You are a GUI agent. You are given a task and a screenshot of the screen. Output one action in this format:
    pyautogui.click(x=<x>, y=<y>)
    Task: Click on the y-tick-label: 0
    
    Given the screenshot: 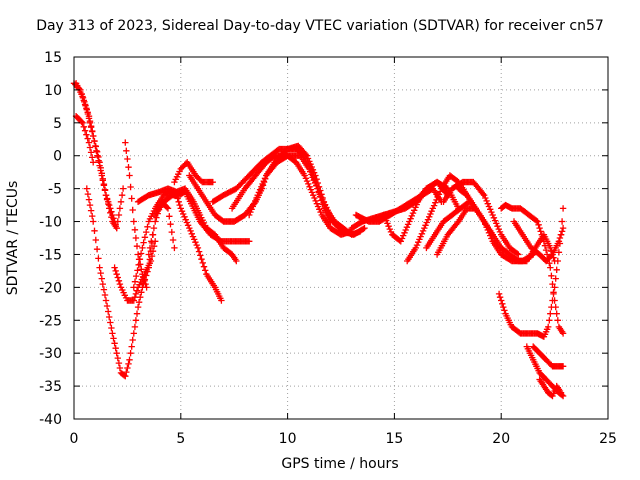 What is the action you would take?
    pyautogui.click(x=57, y=157)
    